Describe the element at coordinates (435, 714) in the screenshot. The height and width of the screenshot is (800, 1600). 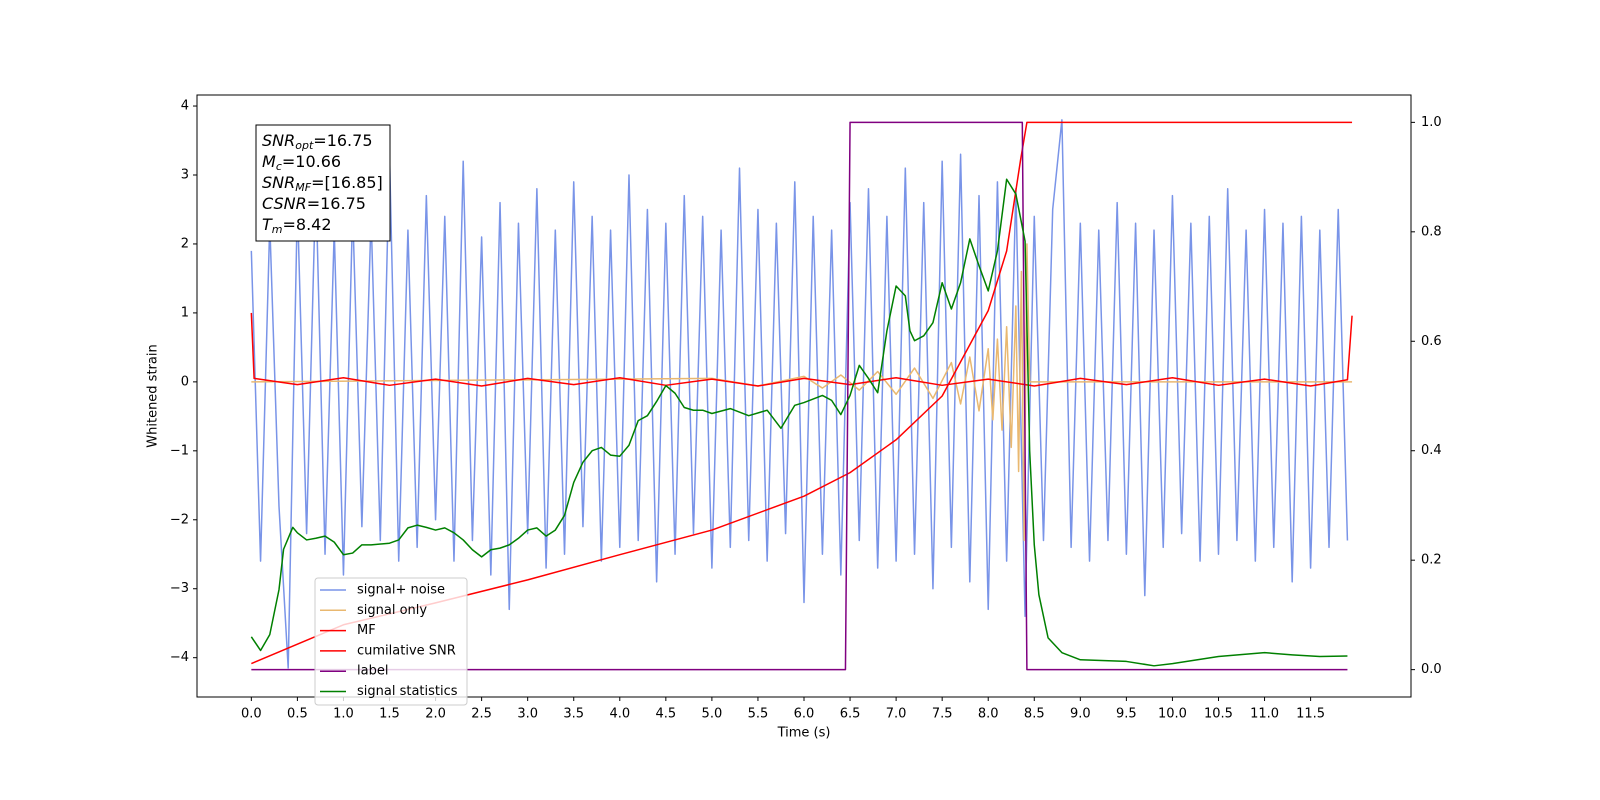
I see `x-tick-label: 2.0` at that location.